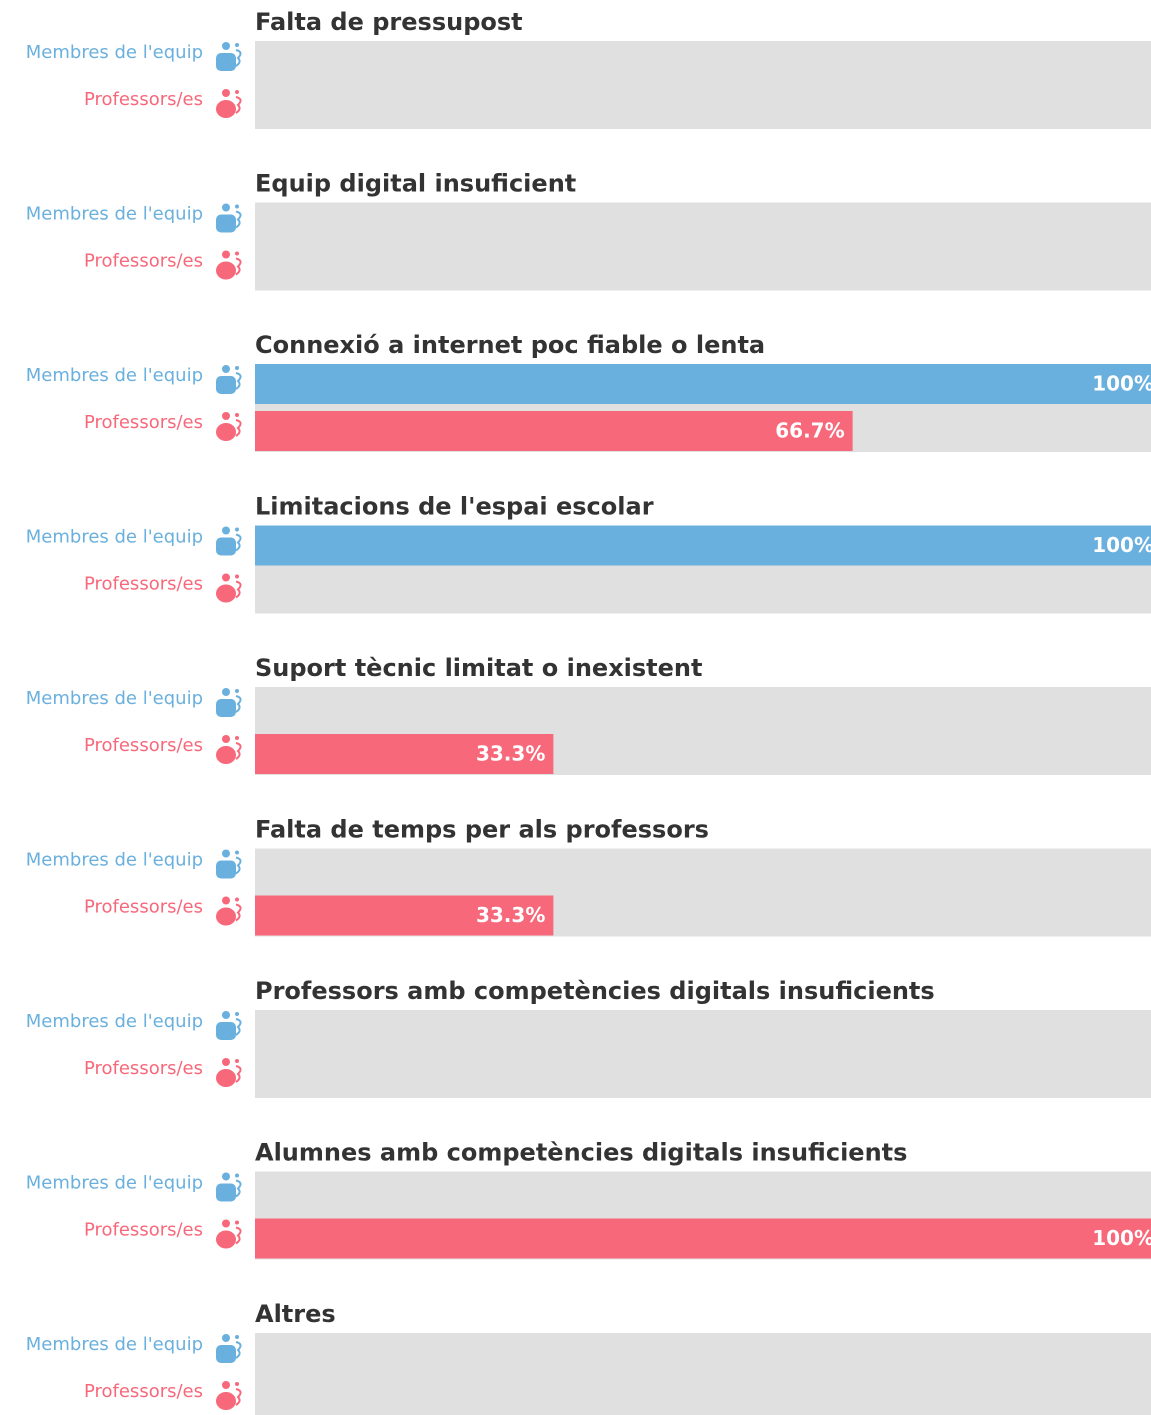 The height and width of the screenshot is (1415, 1151). Describe the element at coordinates (389, 22) in the screenshot. I see `group-title: Falta de pressupost` at that location.